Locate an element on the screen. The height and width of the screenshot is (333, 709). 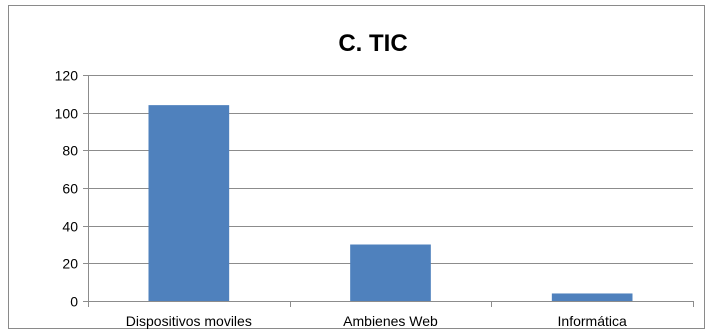
y-tick-label: 60 is located at coordinates (70, 189).